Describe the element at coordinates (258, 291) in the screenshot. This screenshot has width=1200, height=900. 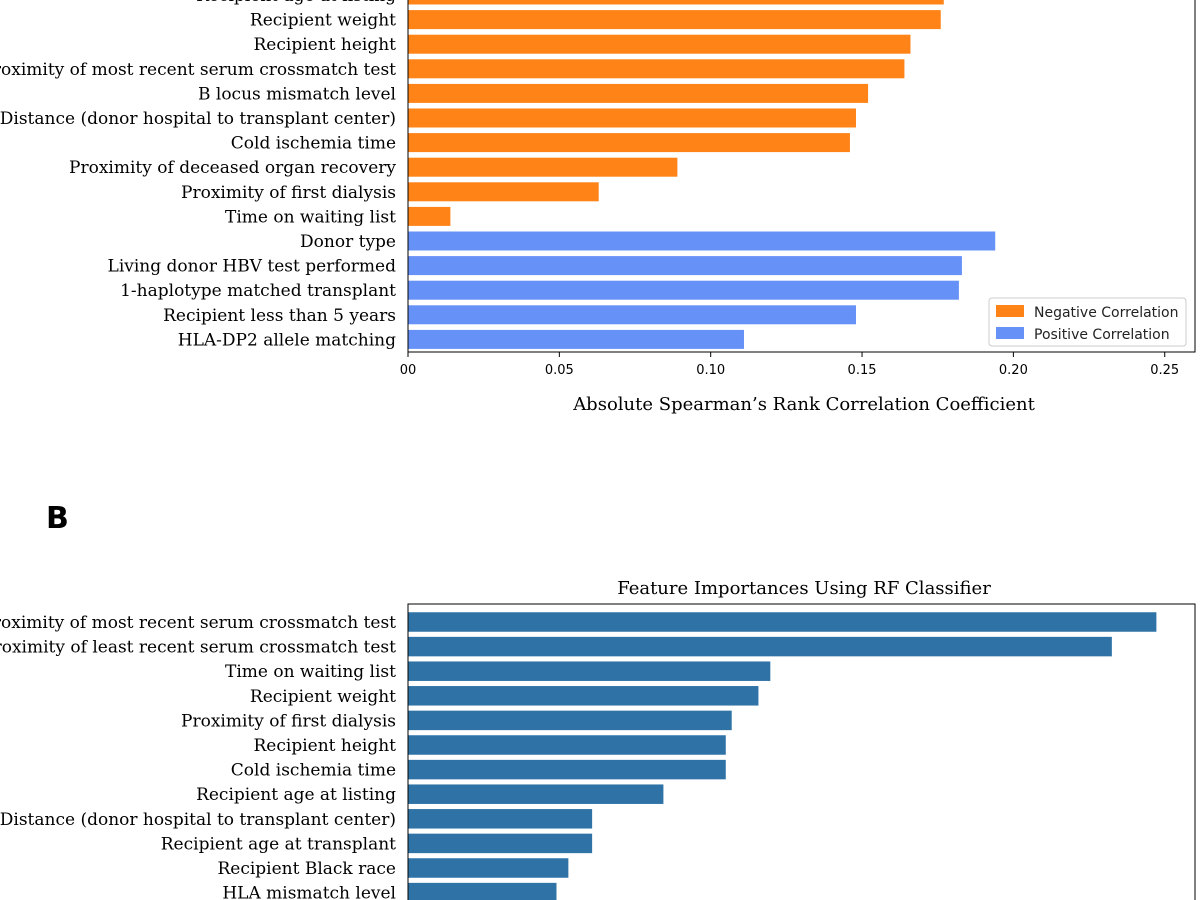
I see `chart-a-category-label: 1-haplotype matched transplant` at that location.